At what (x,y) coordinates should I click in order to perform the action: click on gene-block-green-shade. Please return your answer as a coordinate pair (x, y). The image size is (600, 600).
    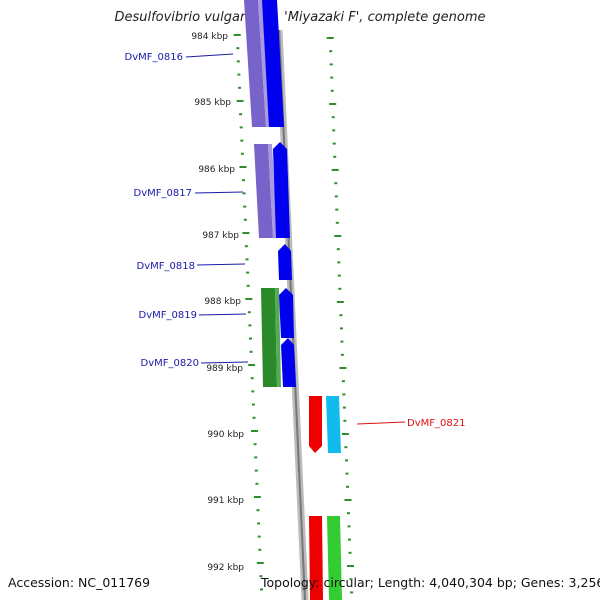
    Looking at the image, I should click on (278, 337).